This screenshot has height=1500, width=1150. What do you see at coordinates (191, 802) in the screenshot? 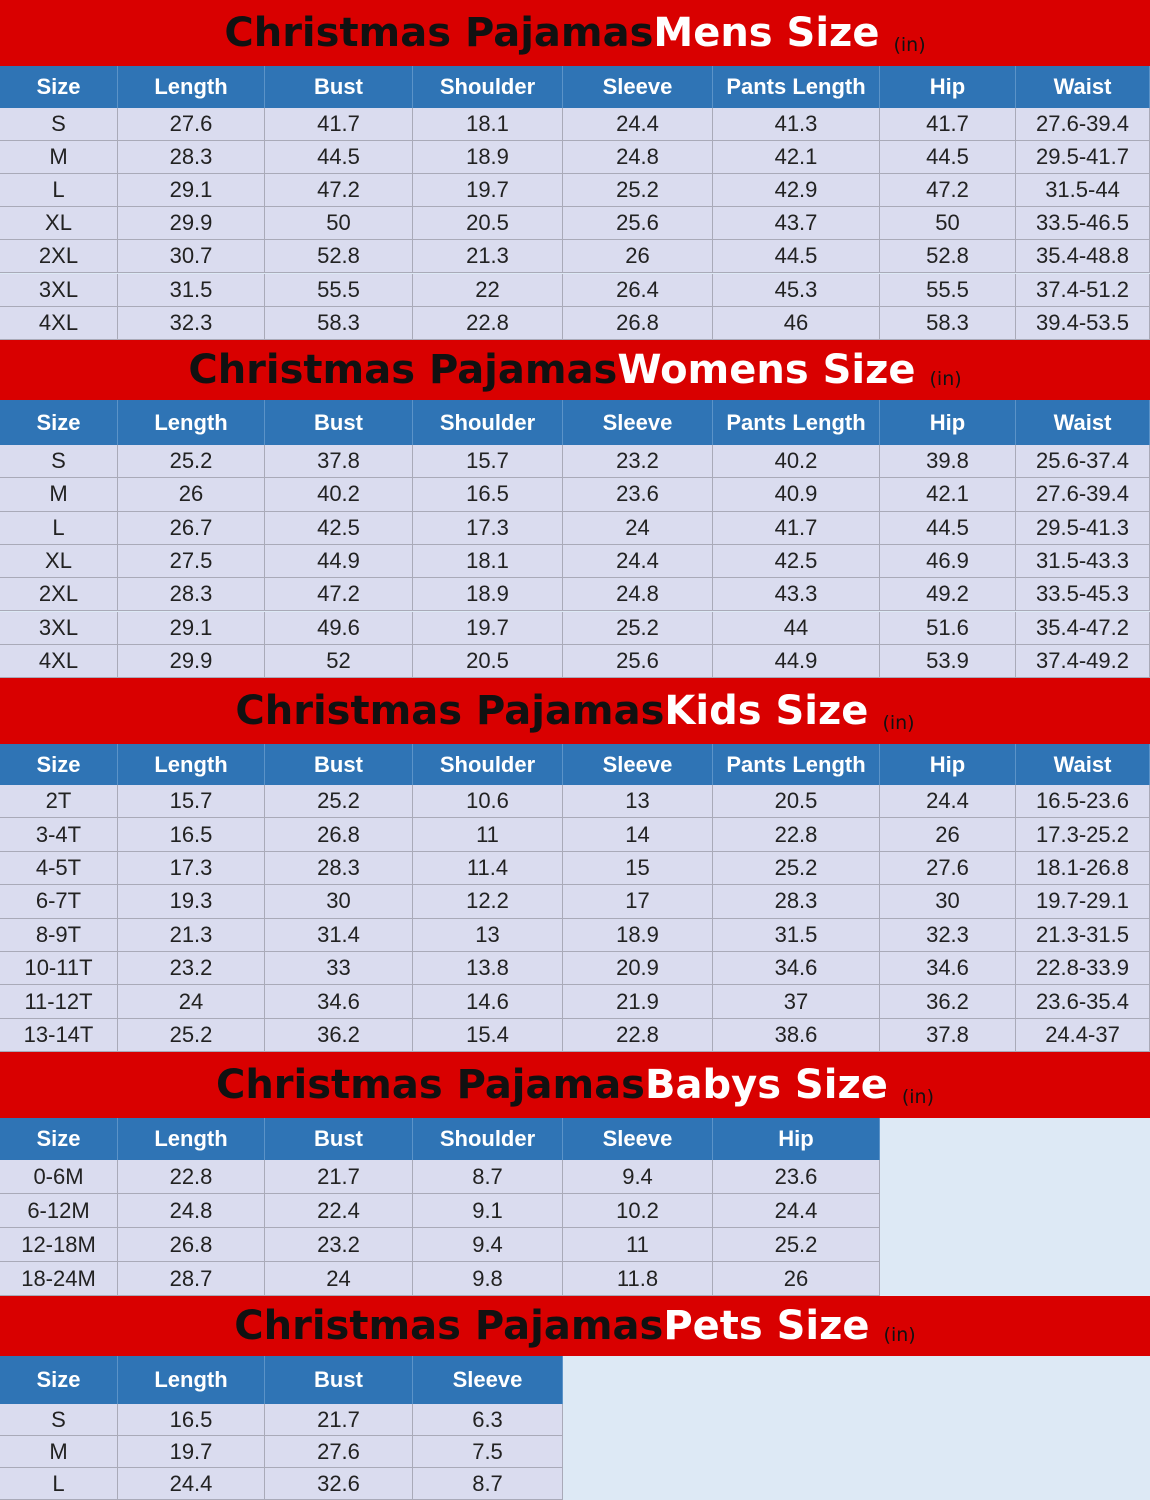
I see `table-cell: 15.7` at bounding box center [191, 802].